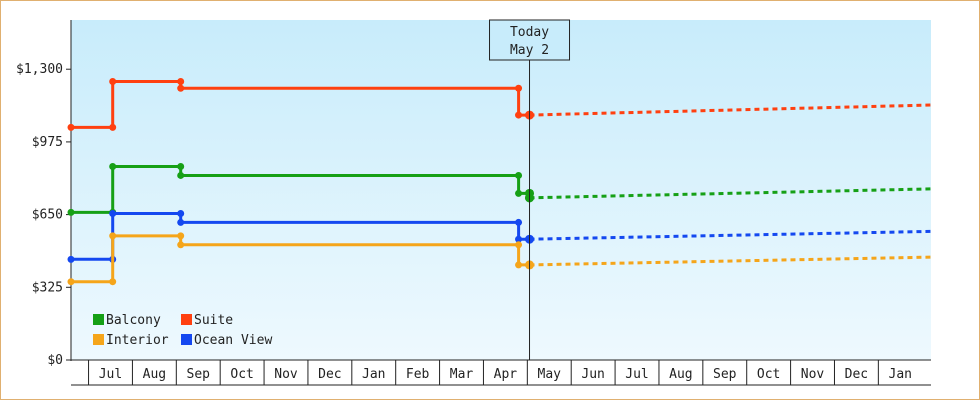 The height and width of the screenshot is (400, 980). I want to click on legend-label: Ocean View, so click(233, 340).